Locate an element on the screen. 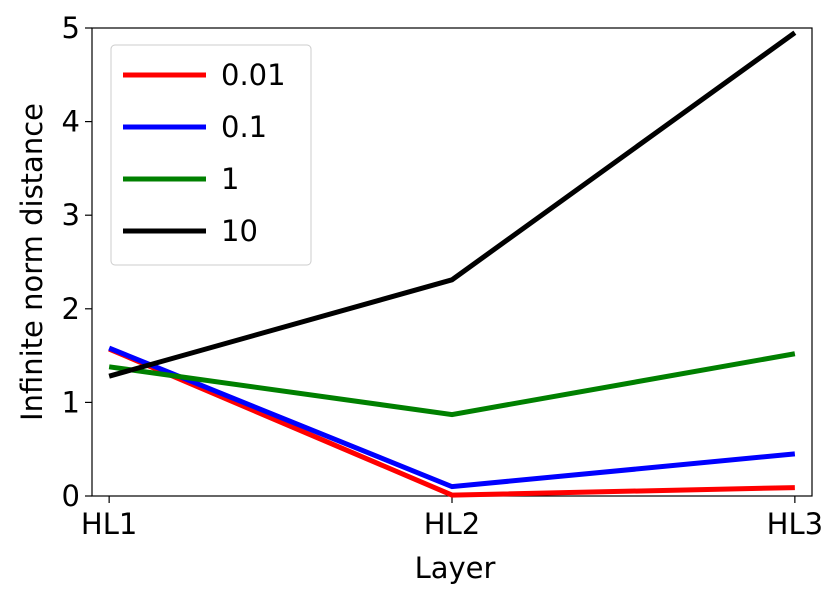 This screenshot has width=831, height=602. line-series is located at coordinates (452, 384).